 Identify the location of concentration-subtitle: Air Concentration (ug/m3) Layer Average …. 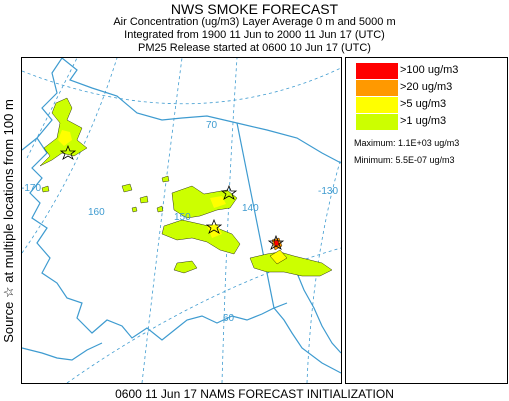
(254, 22).